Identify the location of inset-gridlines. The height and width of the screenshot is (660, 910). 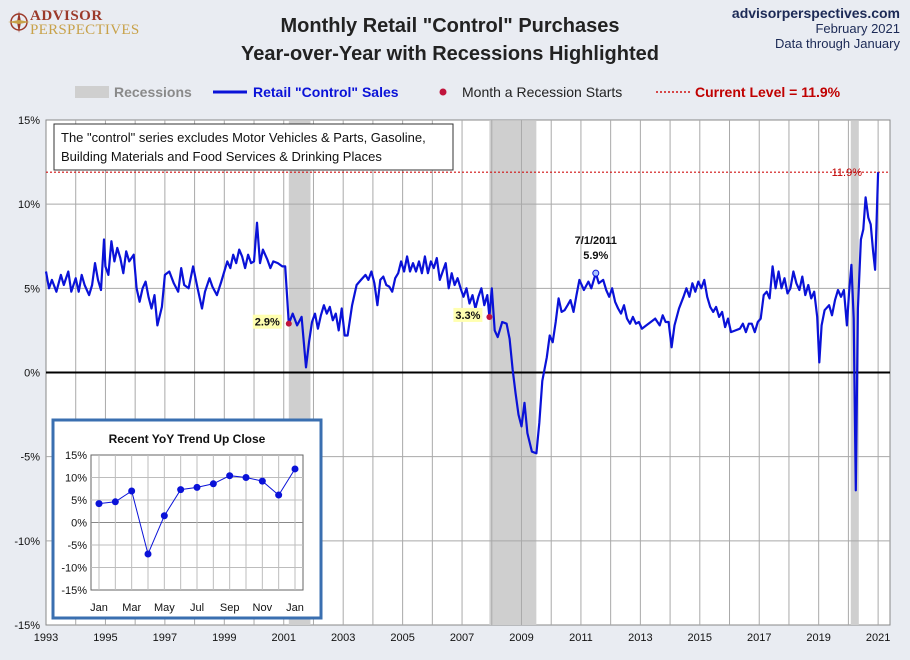
(197, 522).